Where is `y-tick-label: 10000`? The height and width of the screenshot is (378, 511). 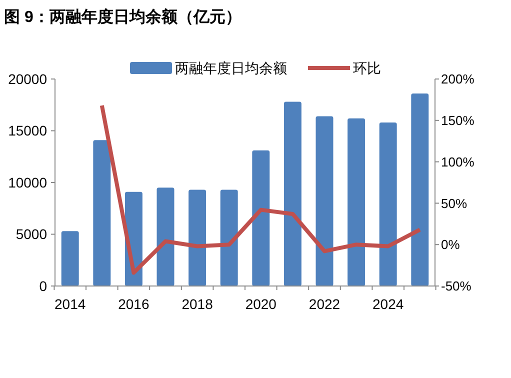 y-tick-label: 10000 is located at coordinates (28, 182).